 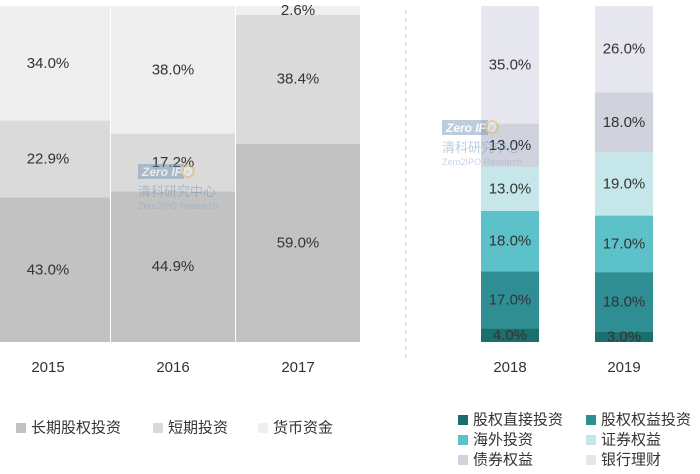 I want to click on data-label-2019-series-3: 19.0%, so click(x=624, y=183).